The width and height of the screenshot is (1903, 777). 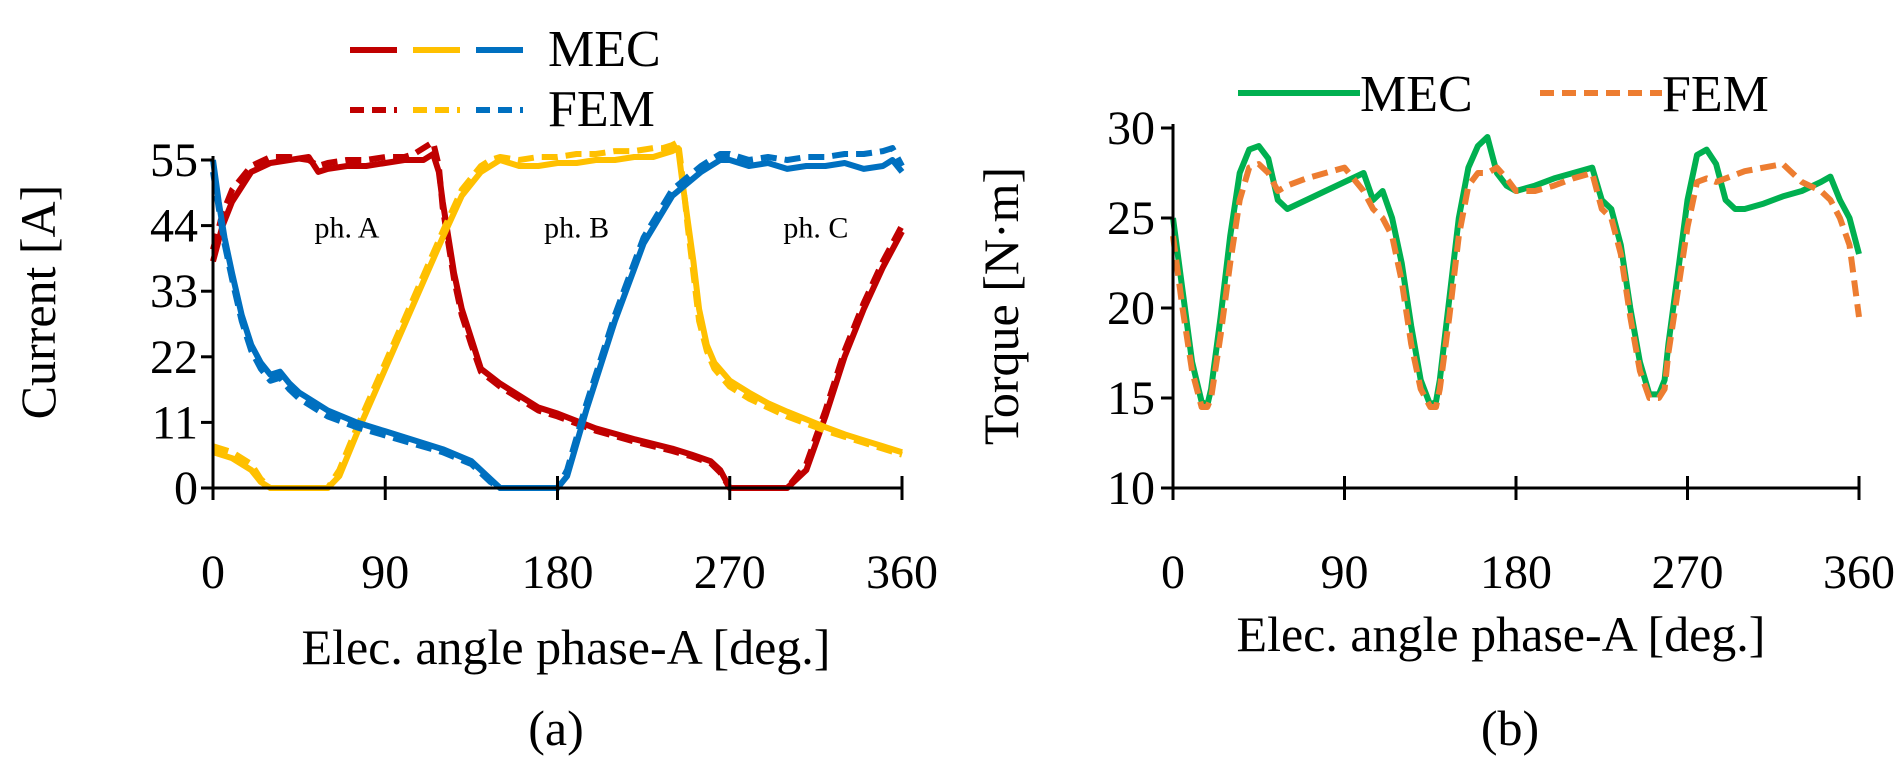 I want to click on series-line-fem, so click(x=1516, y=285).